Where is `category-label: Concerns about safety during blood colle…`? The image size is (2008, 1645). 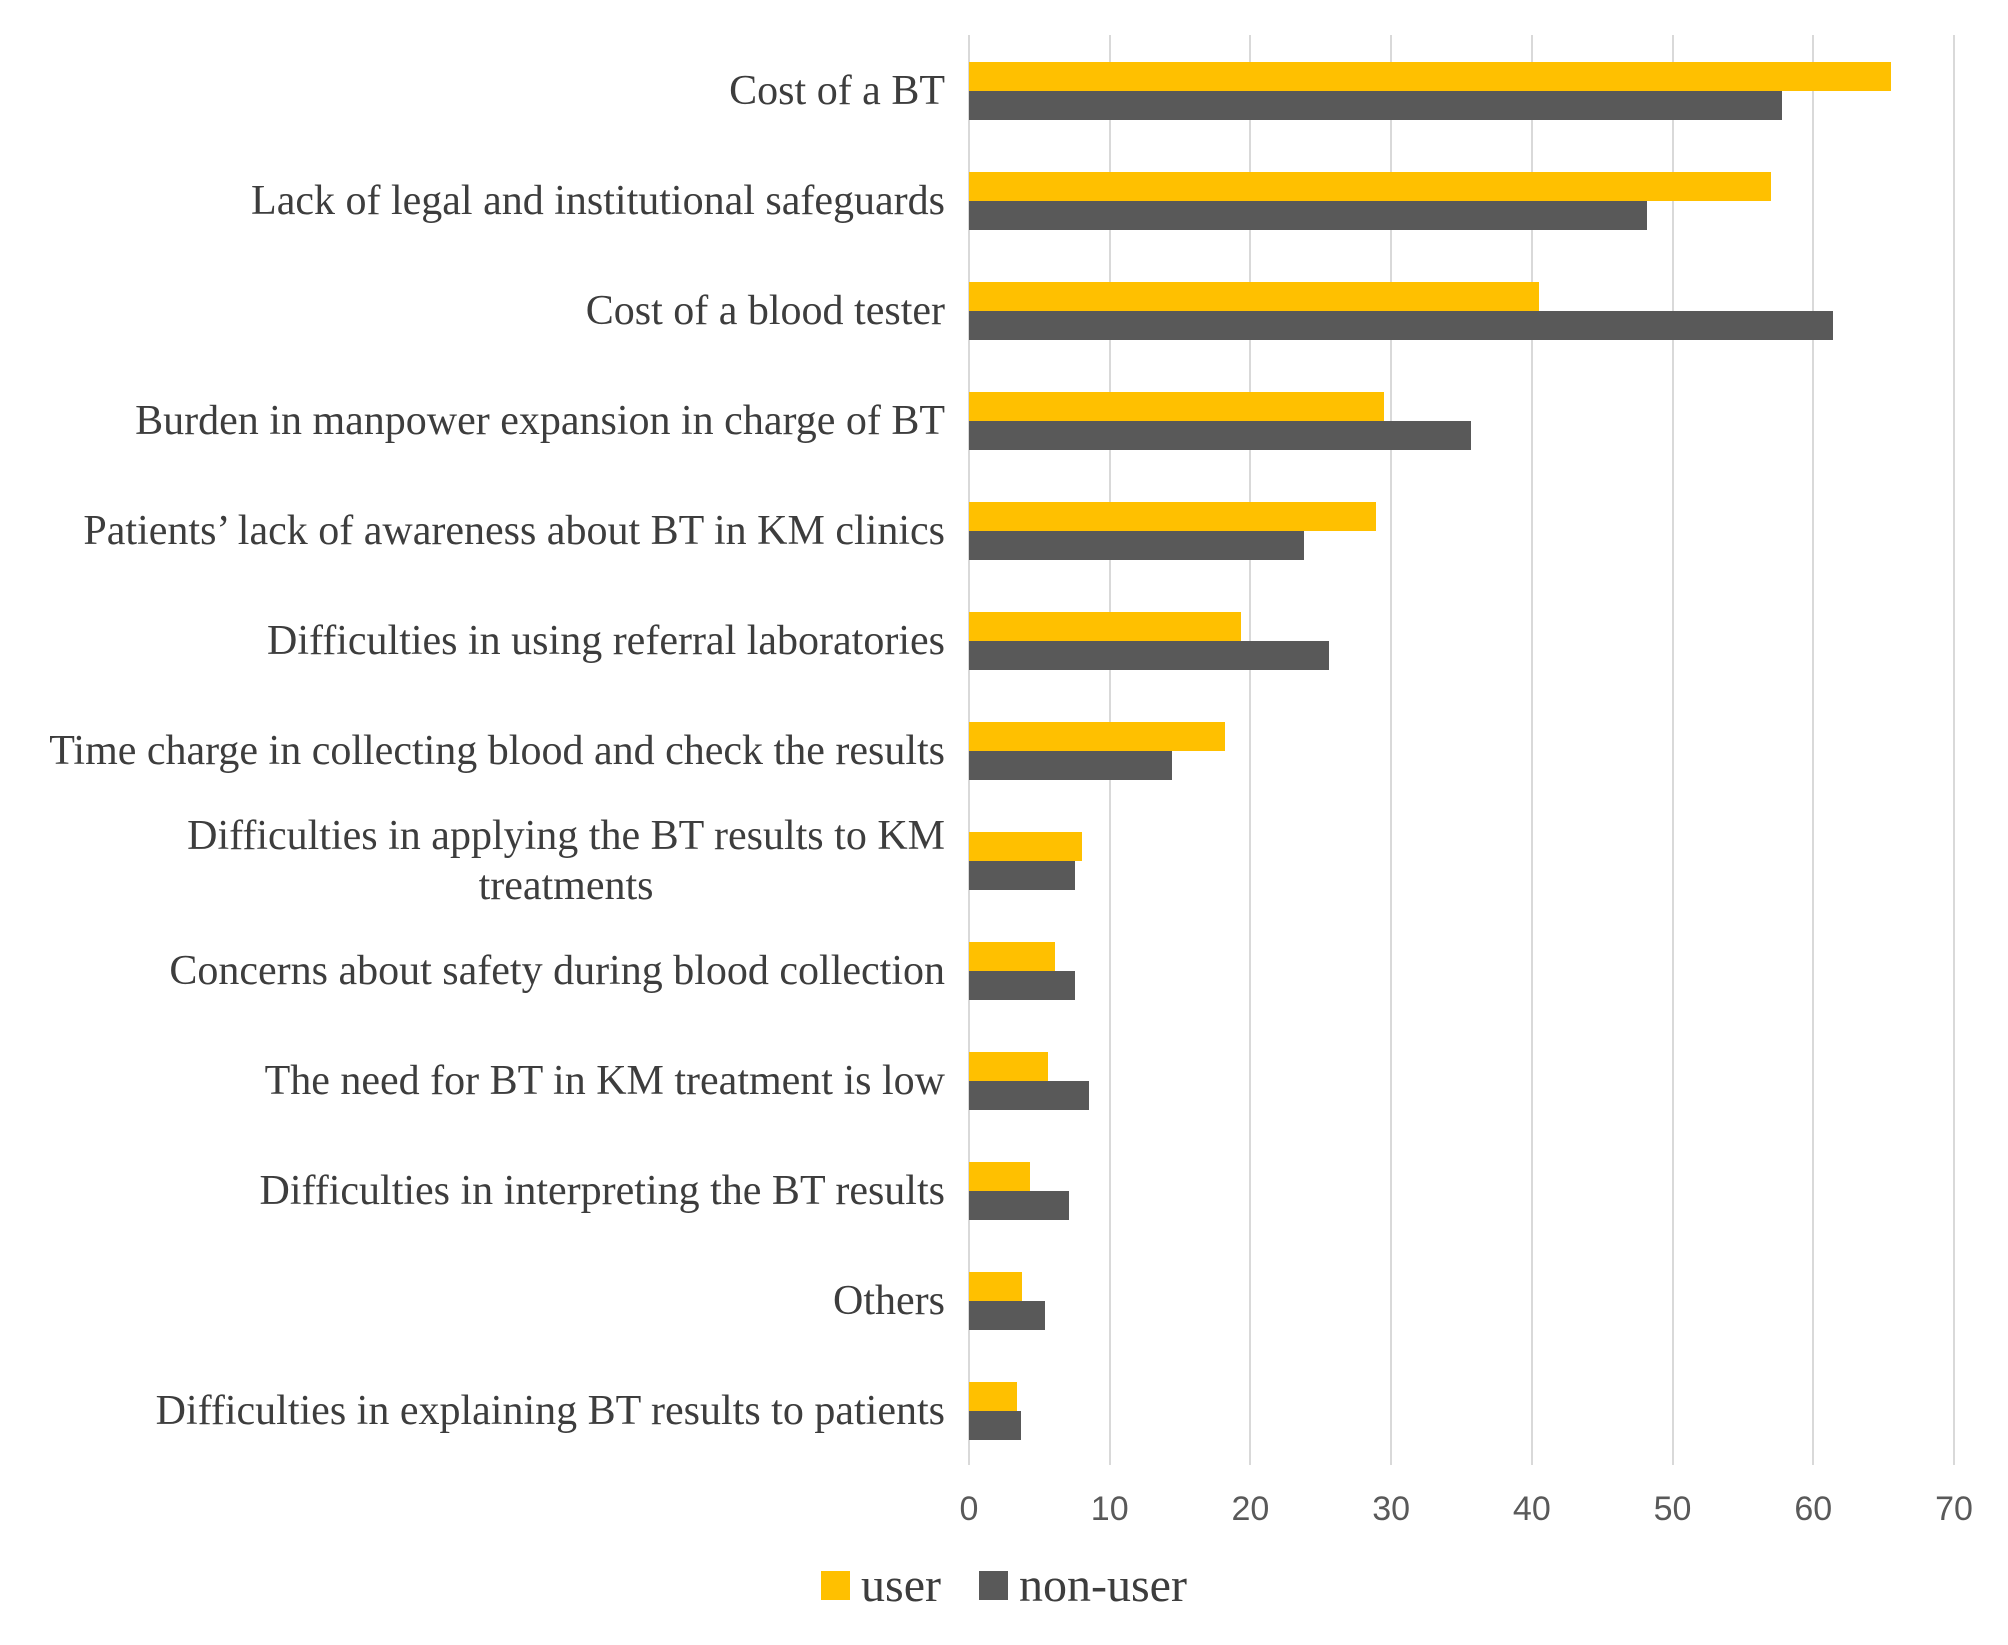
category-label: Concerns about safety during blood colle… is located at coordinates (557, 970).